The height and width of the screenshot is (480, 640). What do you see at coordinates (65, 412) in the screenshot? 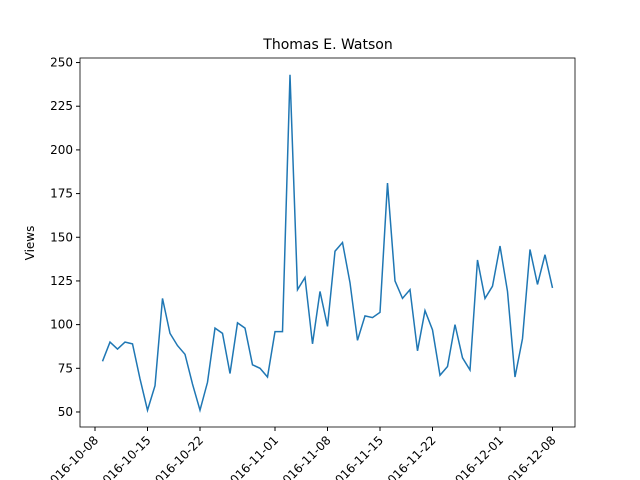
I see `y-tick-label: 50` at bounding box center [65, 412].